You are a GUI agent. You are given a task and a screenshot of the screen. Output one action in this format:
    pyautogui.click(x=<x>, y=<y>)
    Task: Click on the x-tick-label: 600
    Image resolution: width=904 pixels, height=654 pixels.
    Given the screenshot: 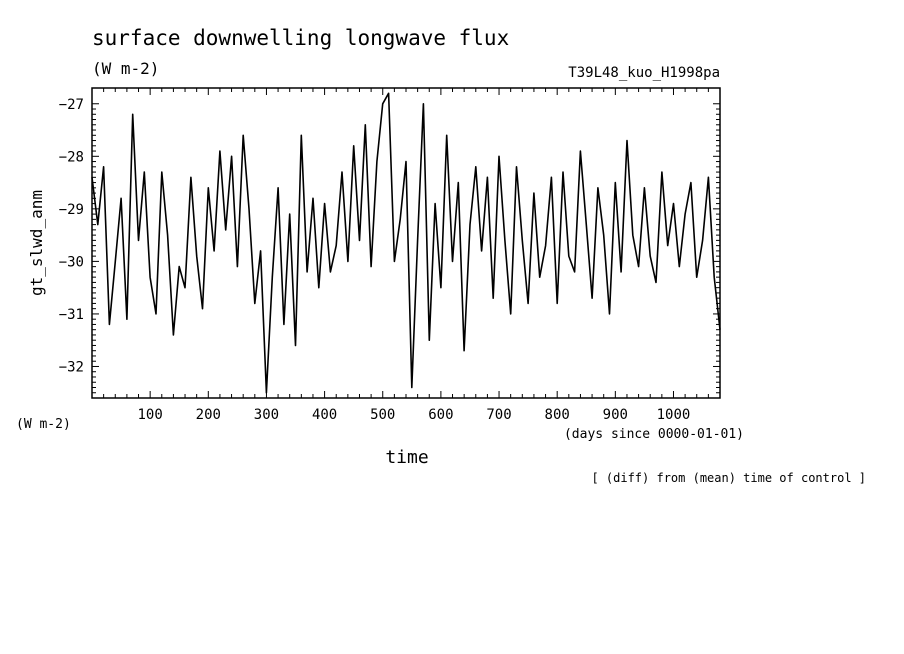 What is the action you would take?
    pyautogui.click(x=440, y=415)
    